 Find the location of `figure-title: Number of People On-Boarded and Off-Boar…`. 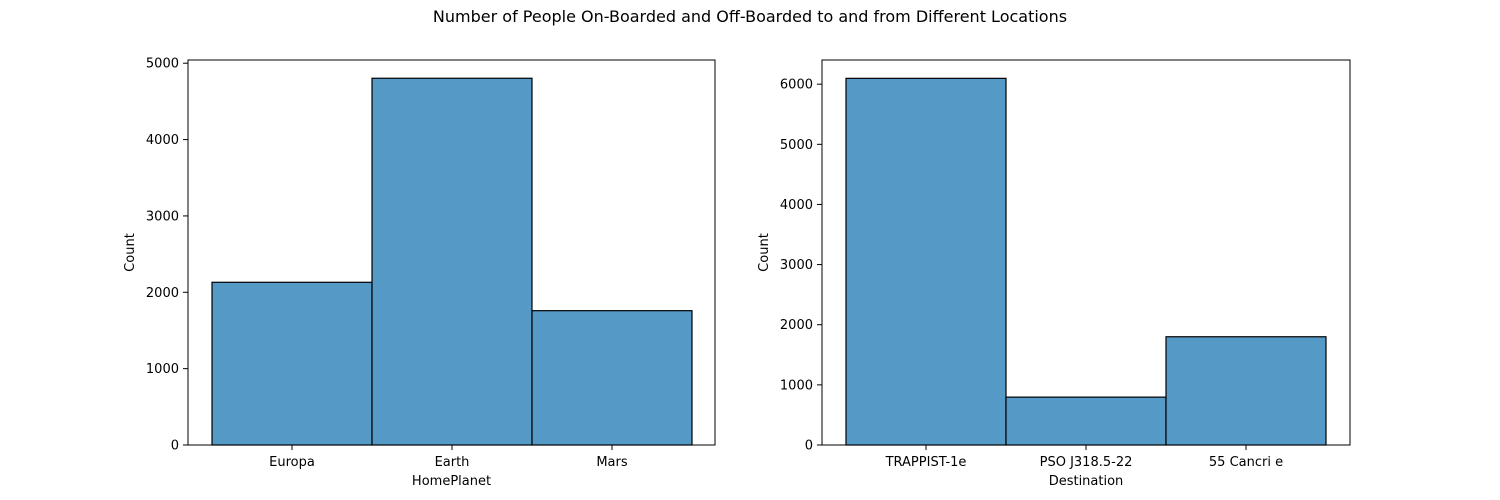

figure-title: Number of People On-Boarded and Off-Boar… is located at coordinates (750, 16).